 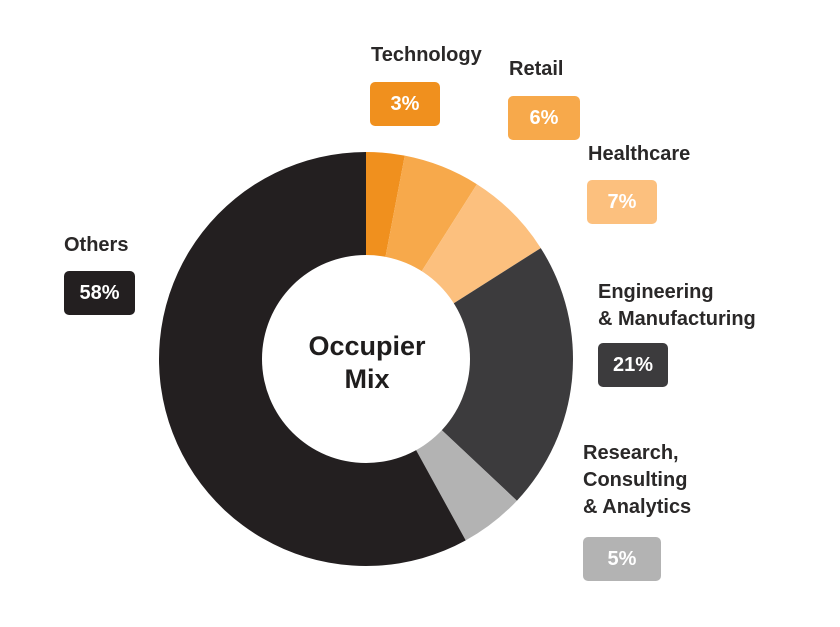 I want to click on donut-hole, so click(x=366, y=359).